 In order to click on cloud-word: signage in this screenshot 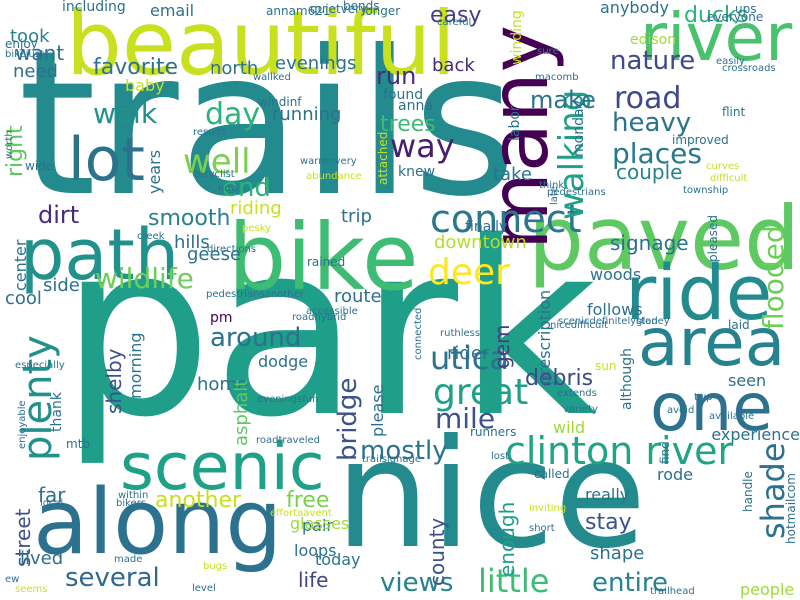, I will do `click(649, 243)`.